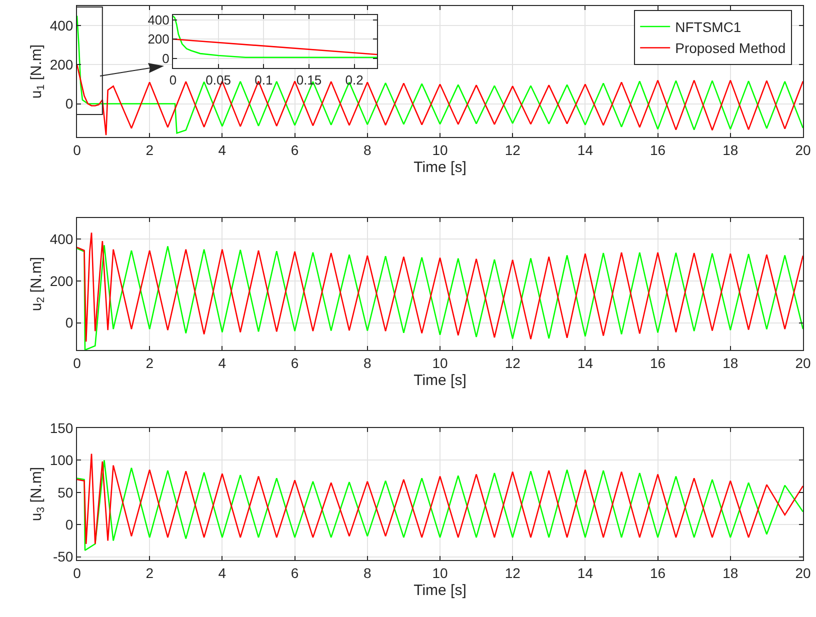 Image resolution: width=816 pixels, height=617 pixels. I want to click on x-tick-label: 0.1, so click(263, 80).